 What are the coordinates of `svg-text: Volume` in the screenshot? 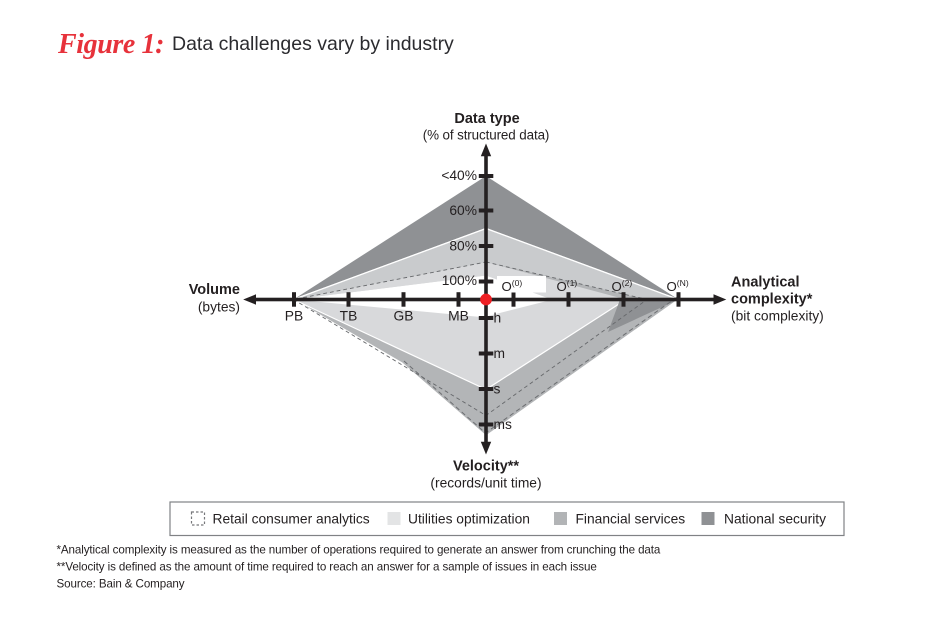 It's located at (214, 290).